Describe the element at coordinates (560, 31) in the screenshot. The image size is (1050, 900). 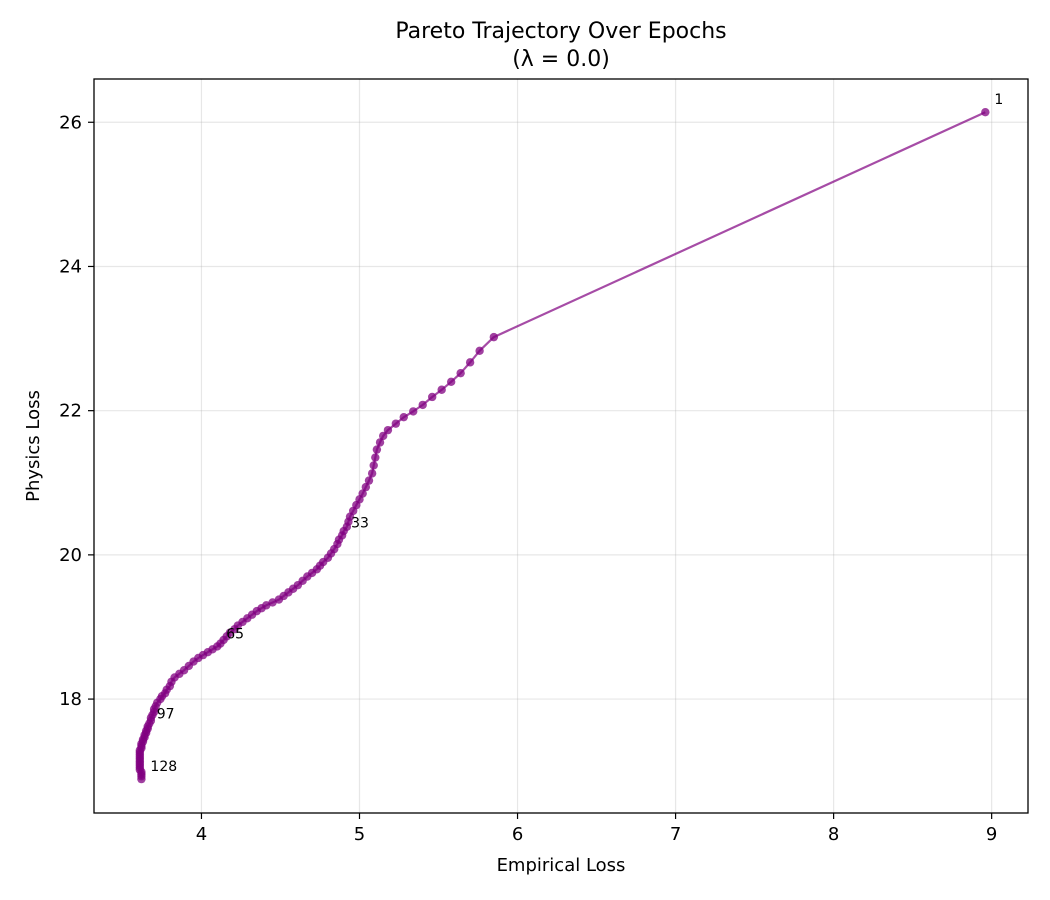
I see `chart-title: Pareto Trajectory Over Epochs` at that location.